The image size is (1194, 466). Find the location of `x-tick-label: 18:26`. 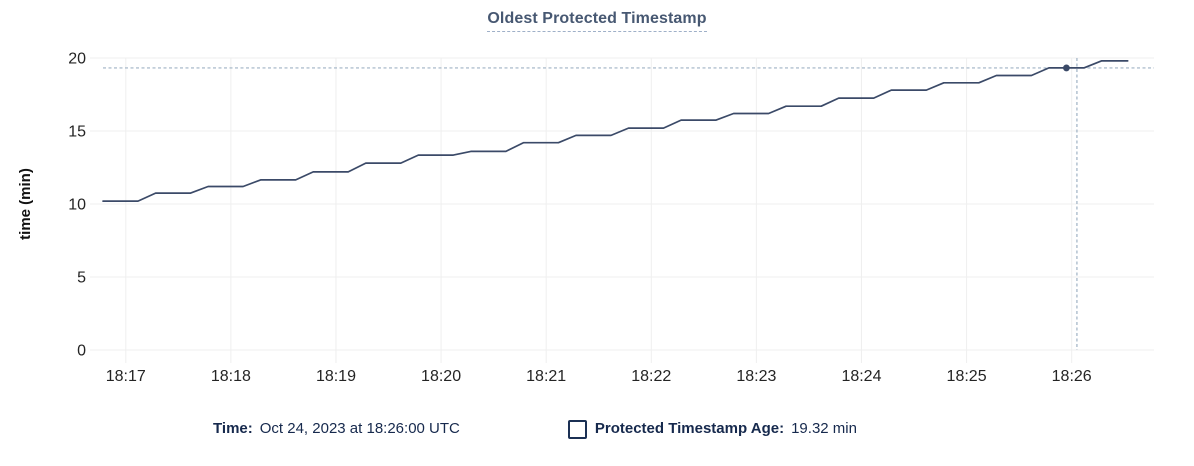

x-tick-label: 18:26 is located at coordinates (1072, 376).